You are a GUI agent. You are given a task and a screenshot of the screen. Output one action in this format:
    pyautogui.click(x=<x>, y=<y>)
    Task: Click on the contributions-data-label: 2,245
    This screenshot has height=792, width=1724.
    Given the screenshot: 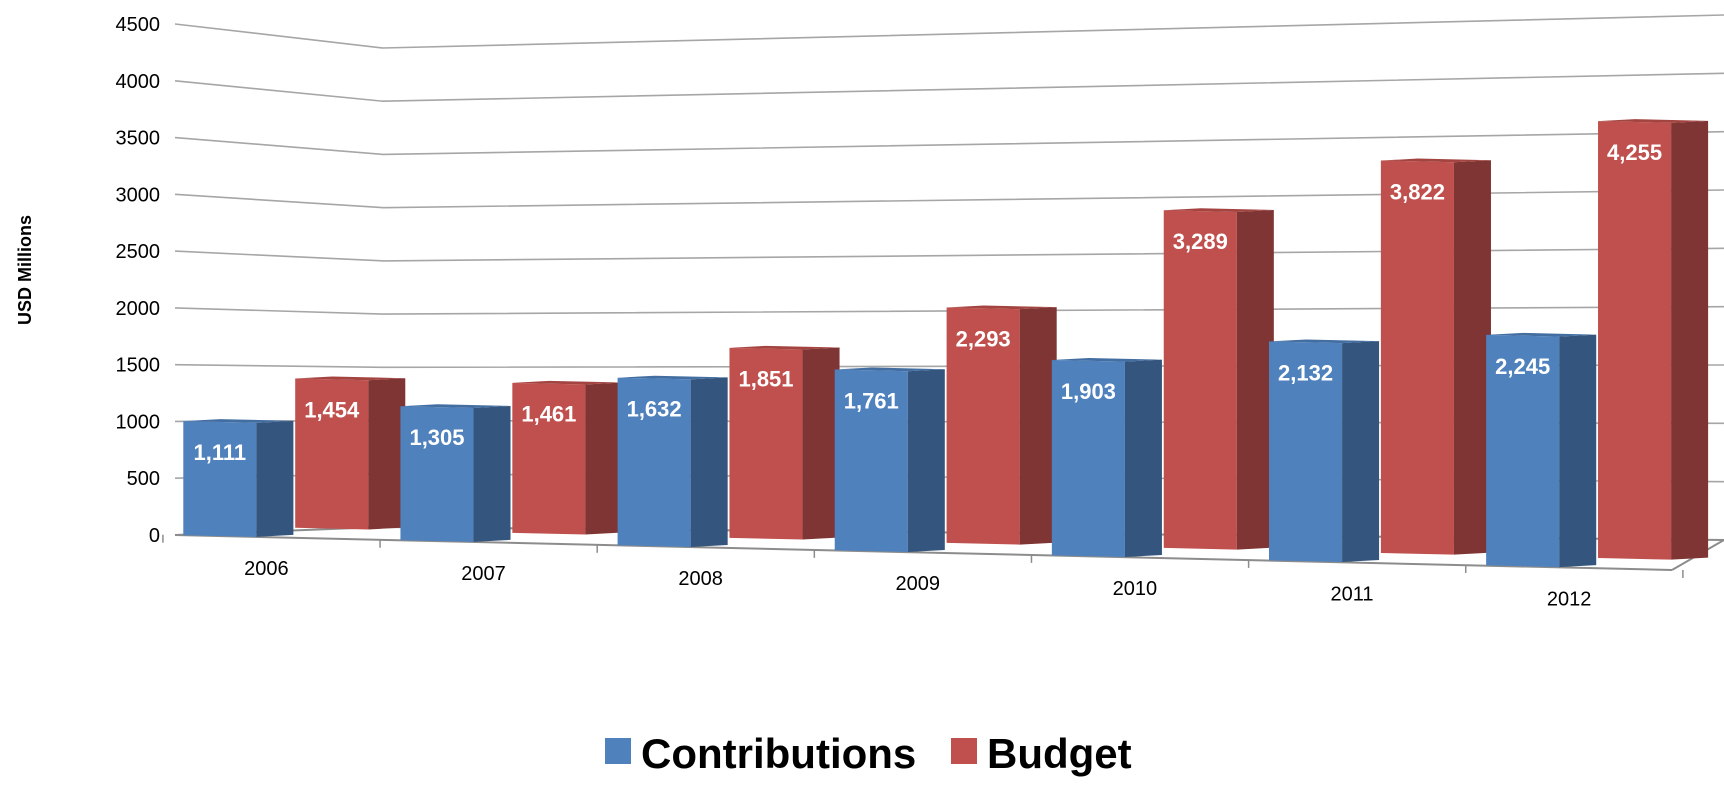 What is the action you would take?
    pyautogui.click(x=1522, y=366)
    